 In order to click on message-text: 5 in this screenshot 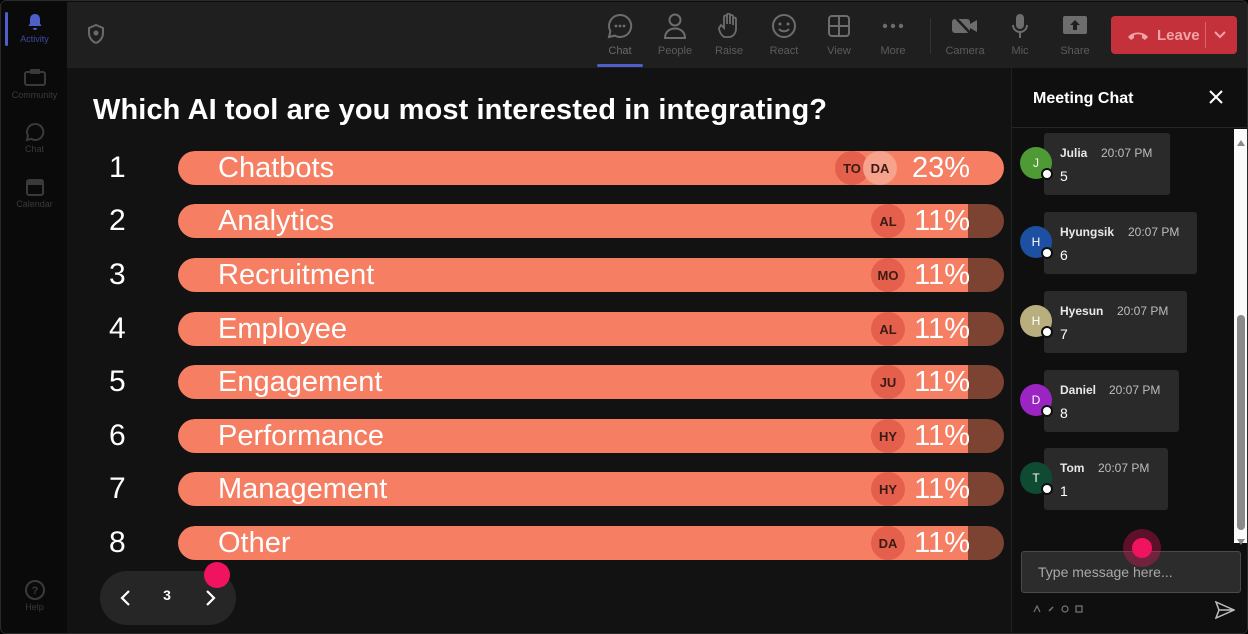, I will do `click(1064, 176)`.